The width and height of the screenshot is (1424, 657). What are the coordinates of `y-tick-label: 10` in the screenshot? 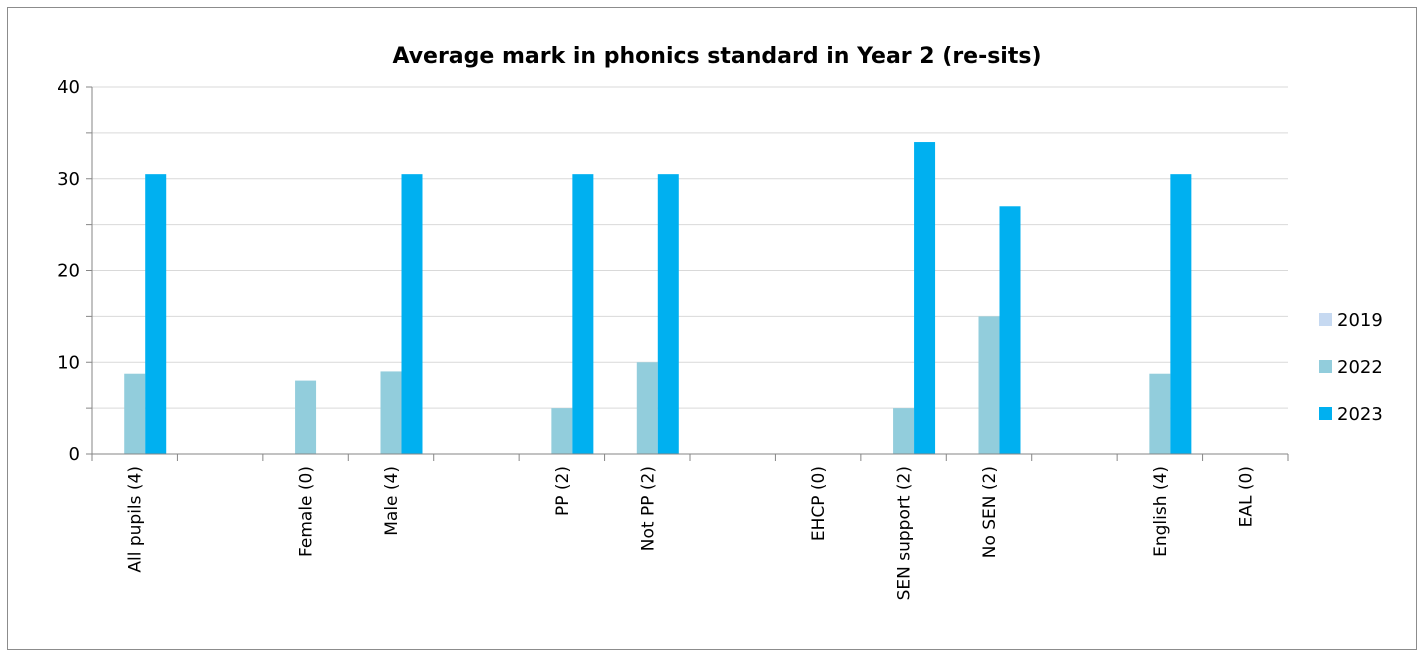 It's located at (68, 362).